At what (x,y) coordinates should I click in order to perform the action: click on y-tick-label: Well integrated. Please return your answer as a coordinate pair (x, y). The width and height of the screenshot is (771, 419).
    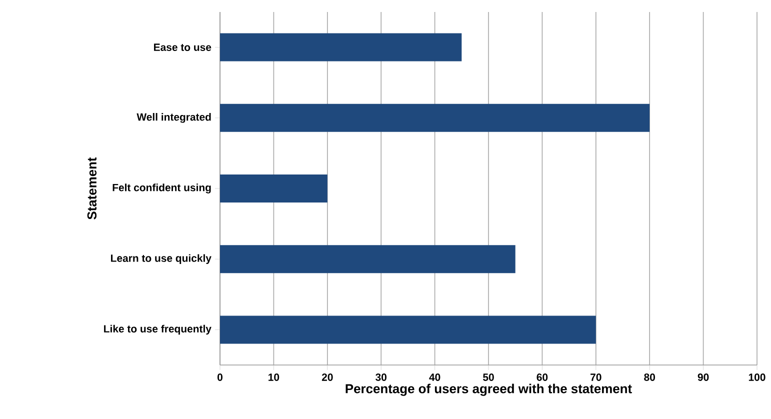
    Looking at the image, I should click on (173, 118).